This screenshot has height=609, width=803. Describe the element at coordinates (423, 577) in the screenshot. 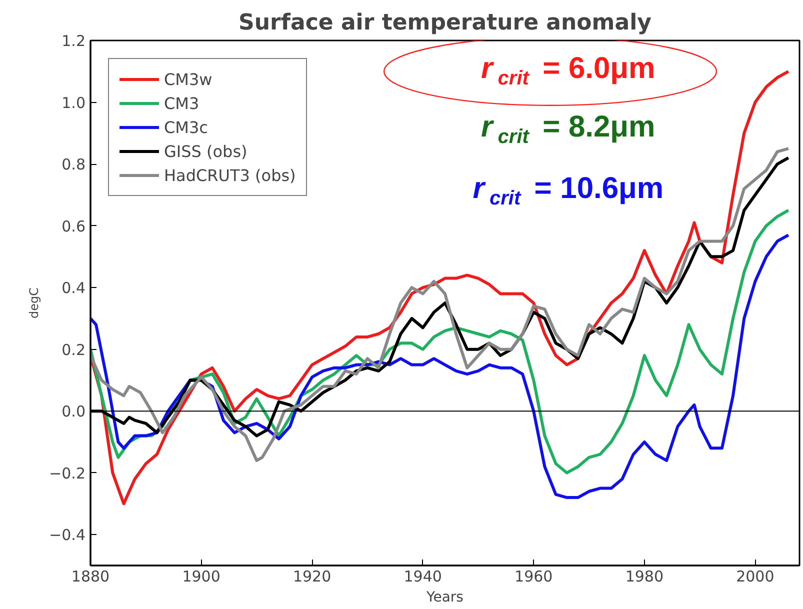

I see `x-tick-label: 1940` at that location.